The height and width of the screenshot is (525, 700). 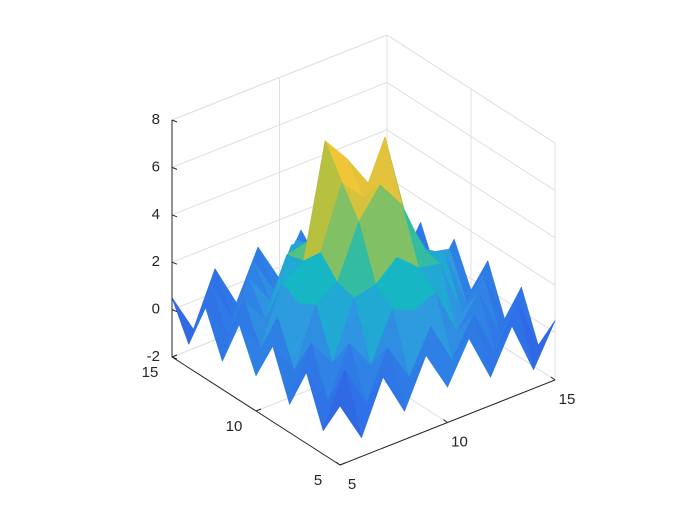 I want to click on y-tick-label: 15, so click(x=150, y=372).